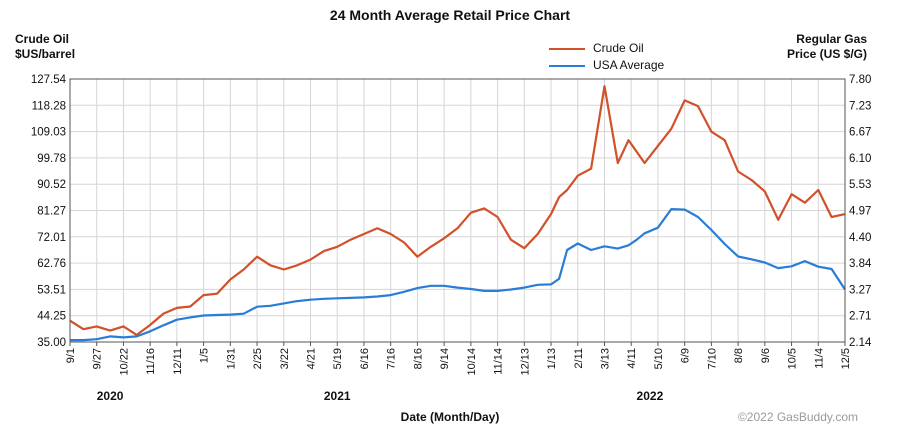 This screenshot has height=432, width=900. Describe the element at coordinates (567, 65) in the screenshot. I see `legend-swatch-usa-average` at that location.